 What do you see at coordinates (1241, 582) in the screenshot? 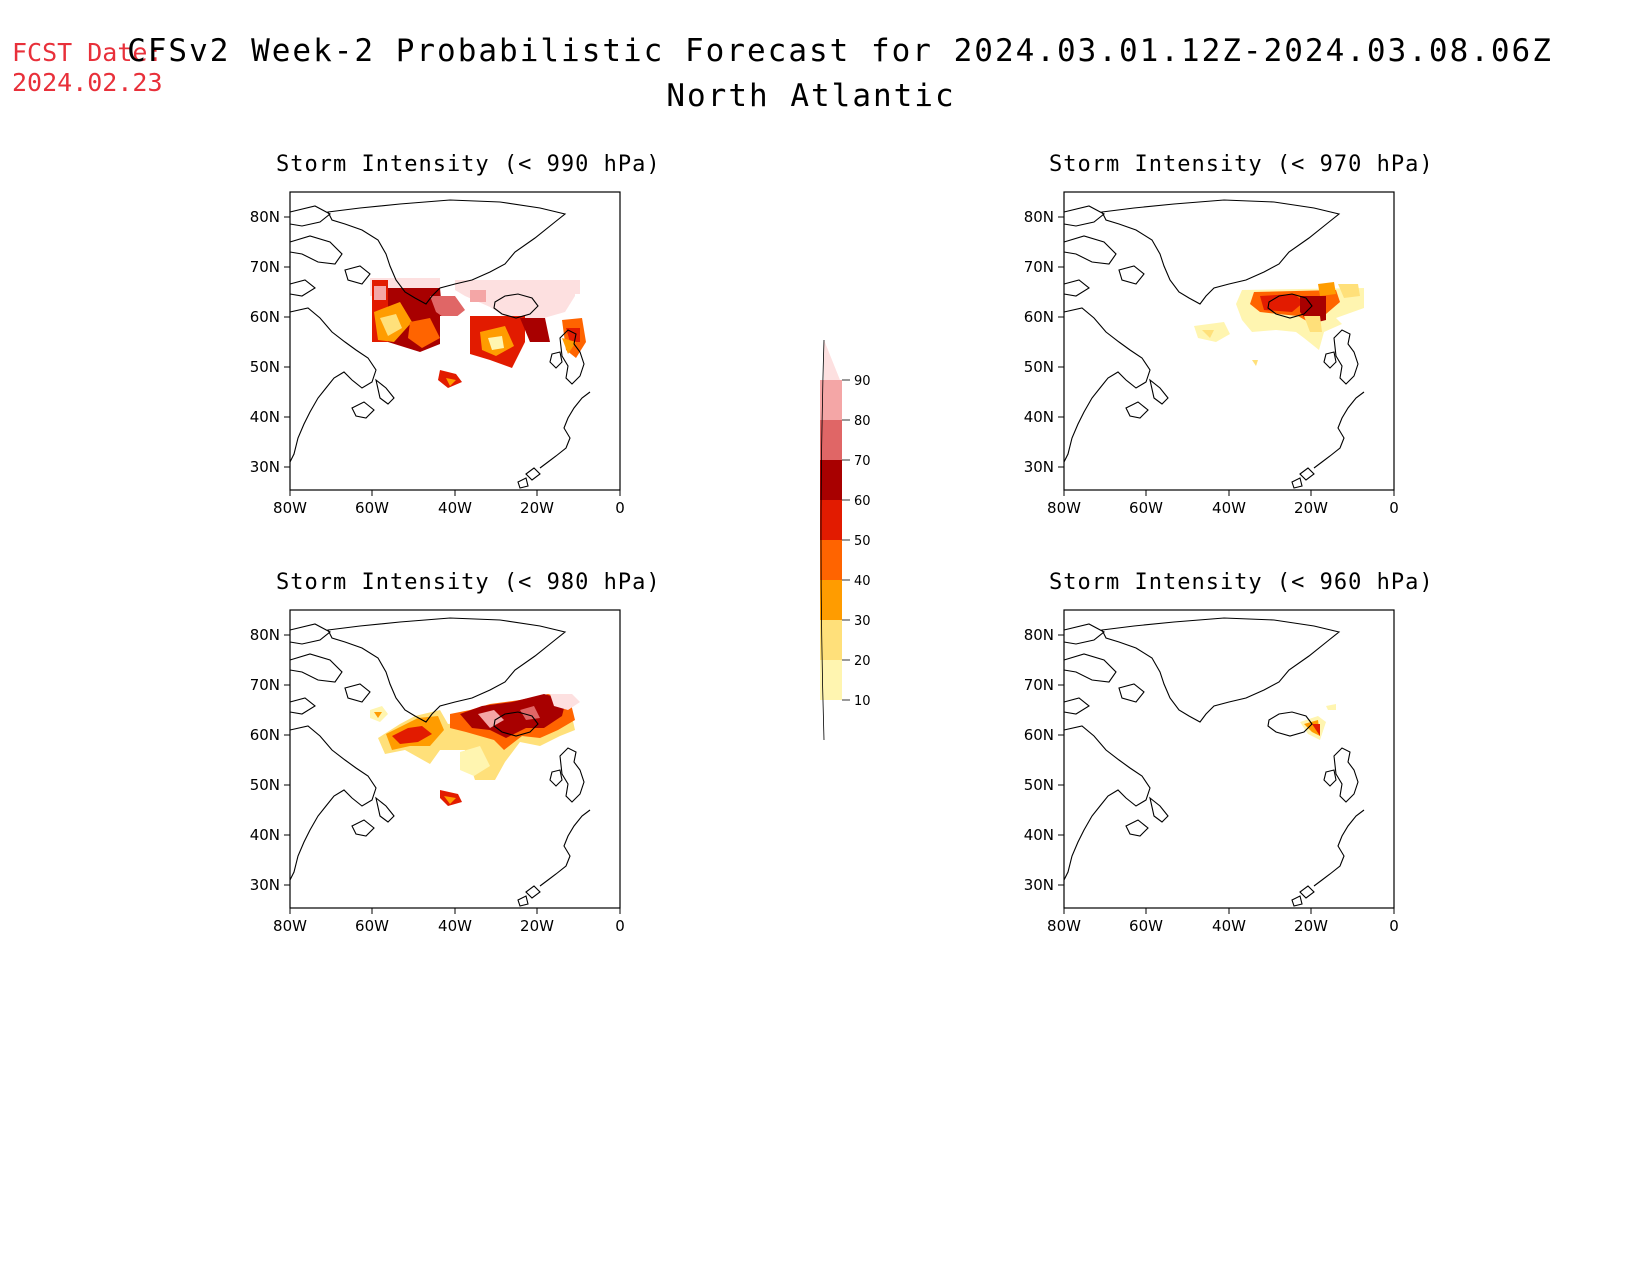
I see `panel-title-960: Storm Intensity (< 960 hPa)` at bounding box center [1241, 582].